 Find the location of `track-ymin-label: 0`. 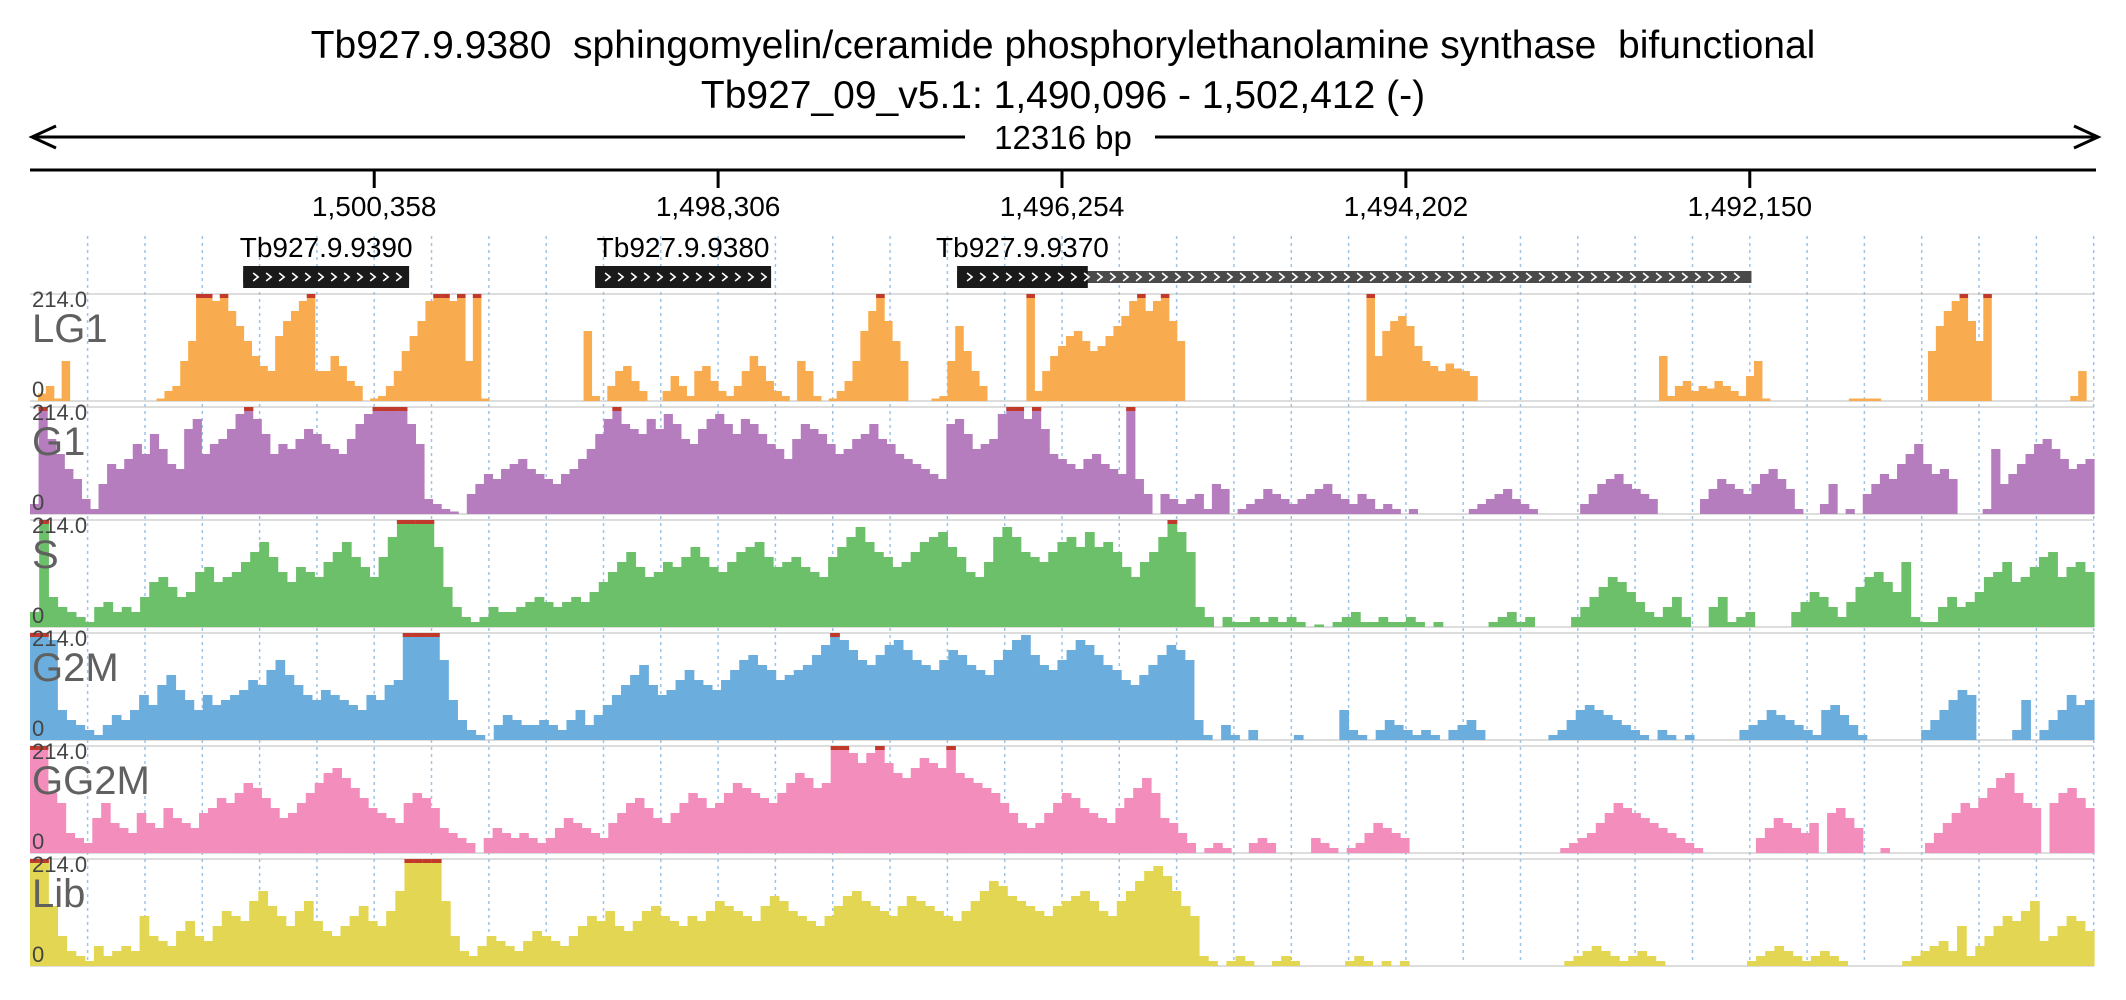

track-ymin-label: 0 is located at coordinates (38, 954).